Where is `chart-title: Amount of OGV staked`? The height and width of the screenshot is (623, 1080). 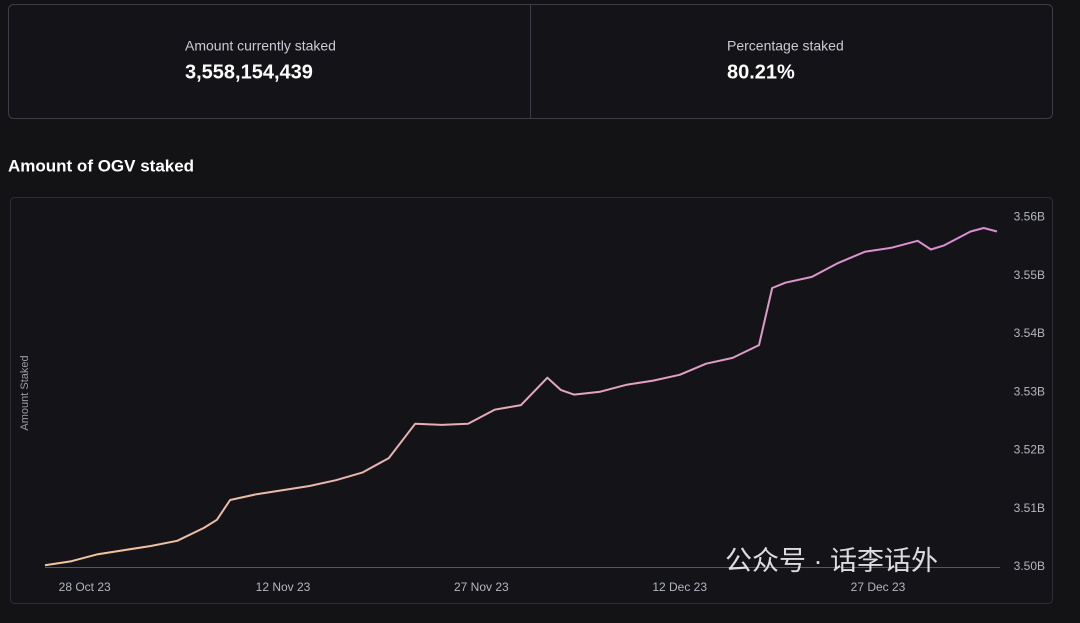 chart-title: Amount of OGV staked is located at coordinates (101, 165).